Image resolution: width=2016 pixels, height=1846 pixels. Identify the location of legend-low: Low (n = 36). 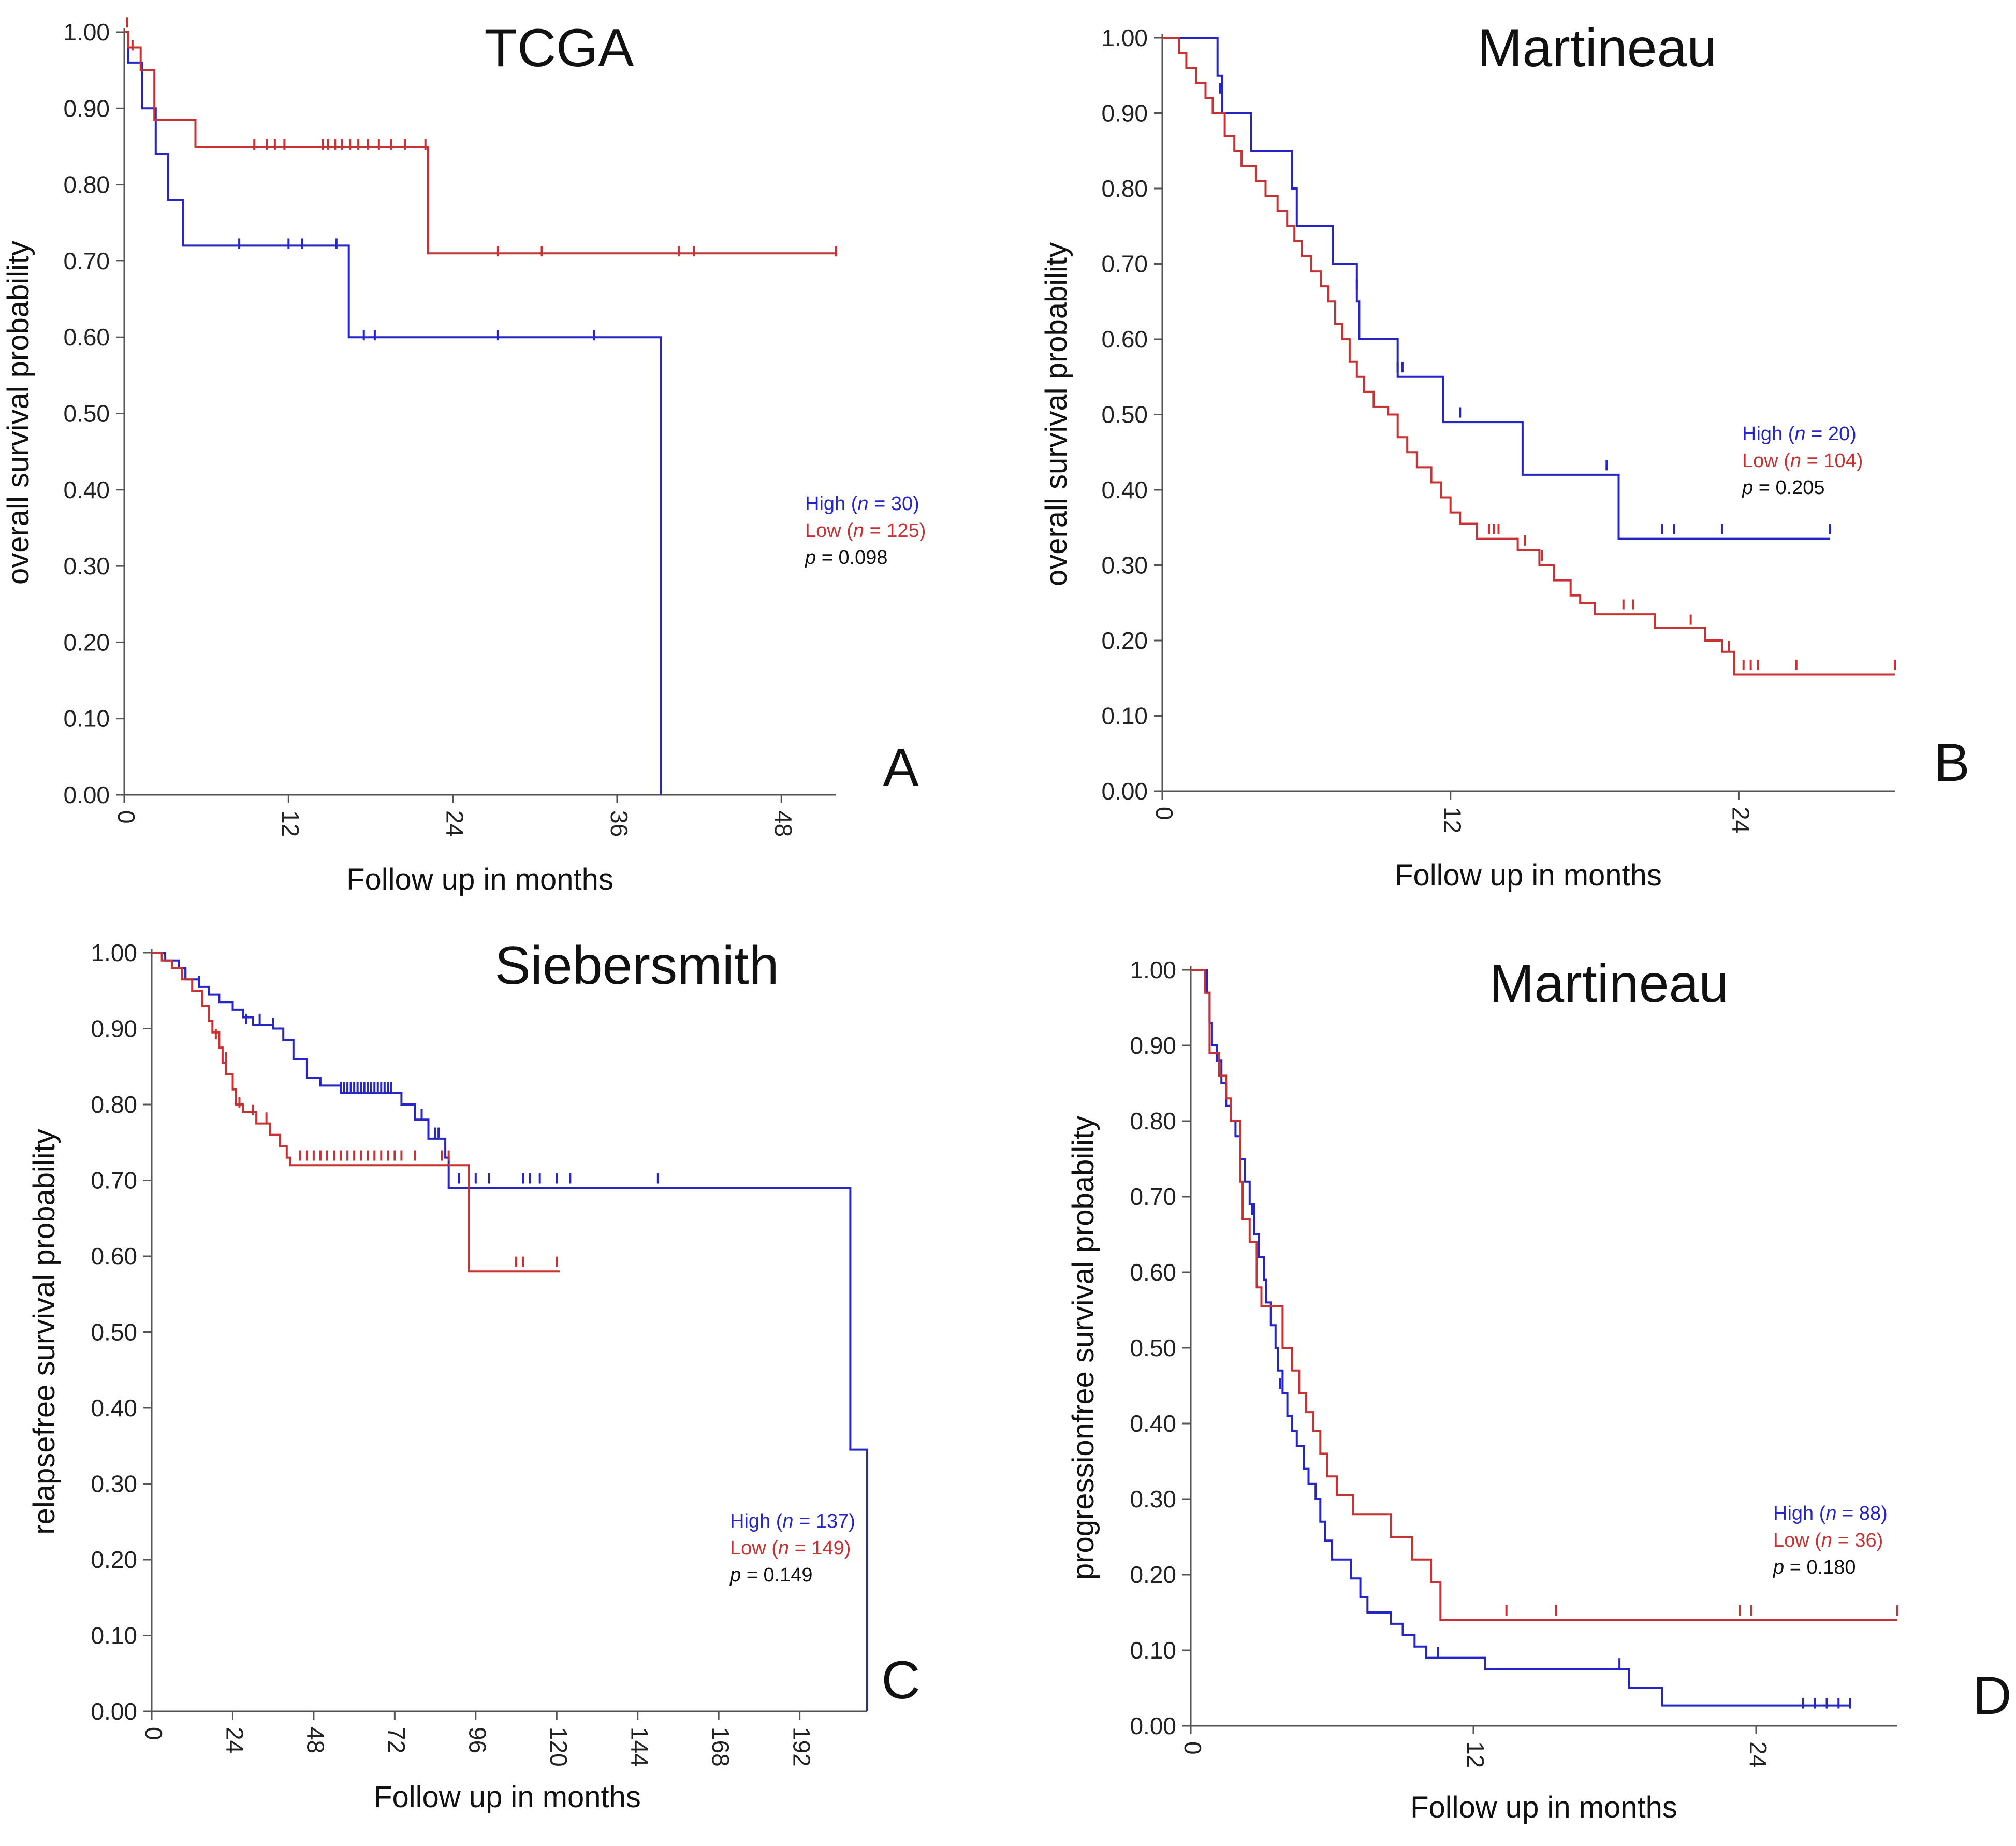
(1828, 1540).